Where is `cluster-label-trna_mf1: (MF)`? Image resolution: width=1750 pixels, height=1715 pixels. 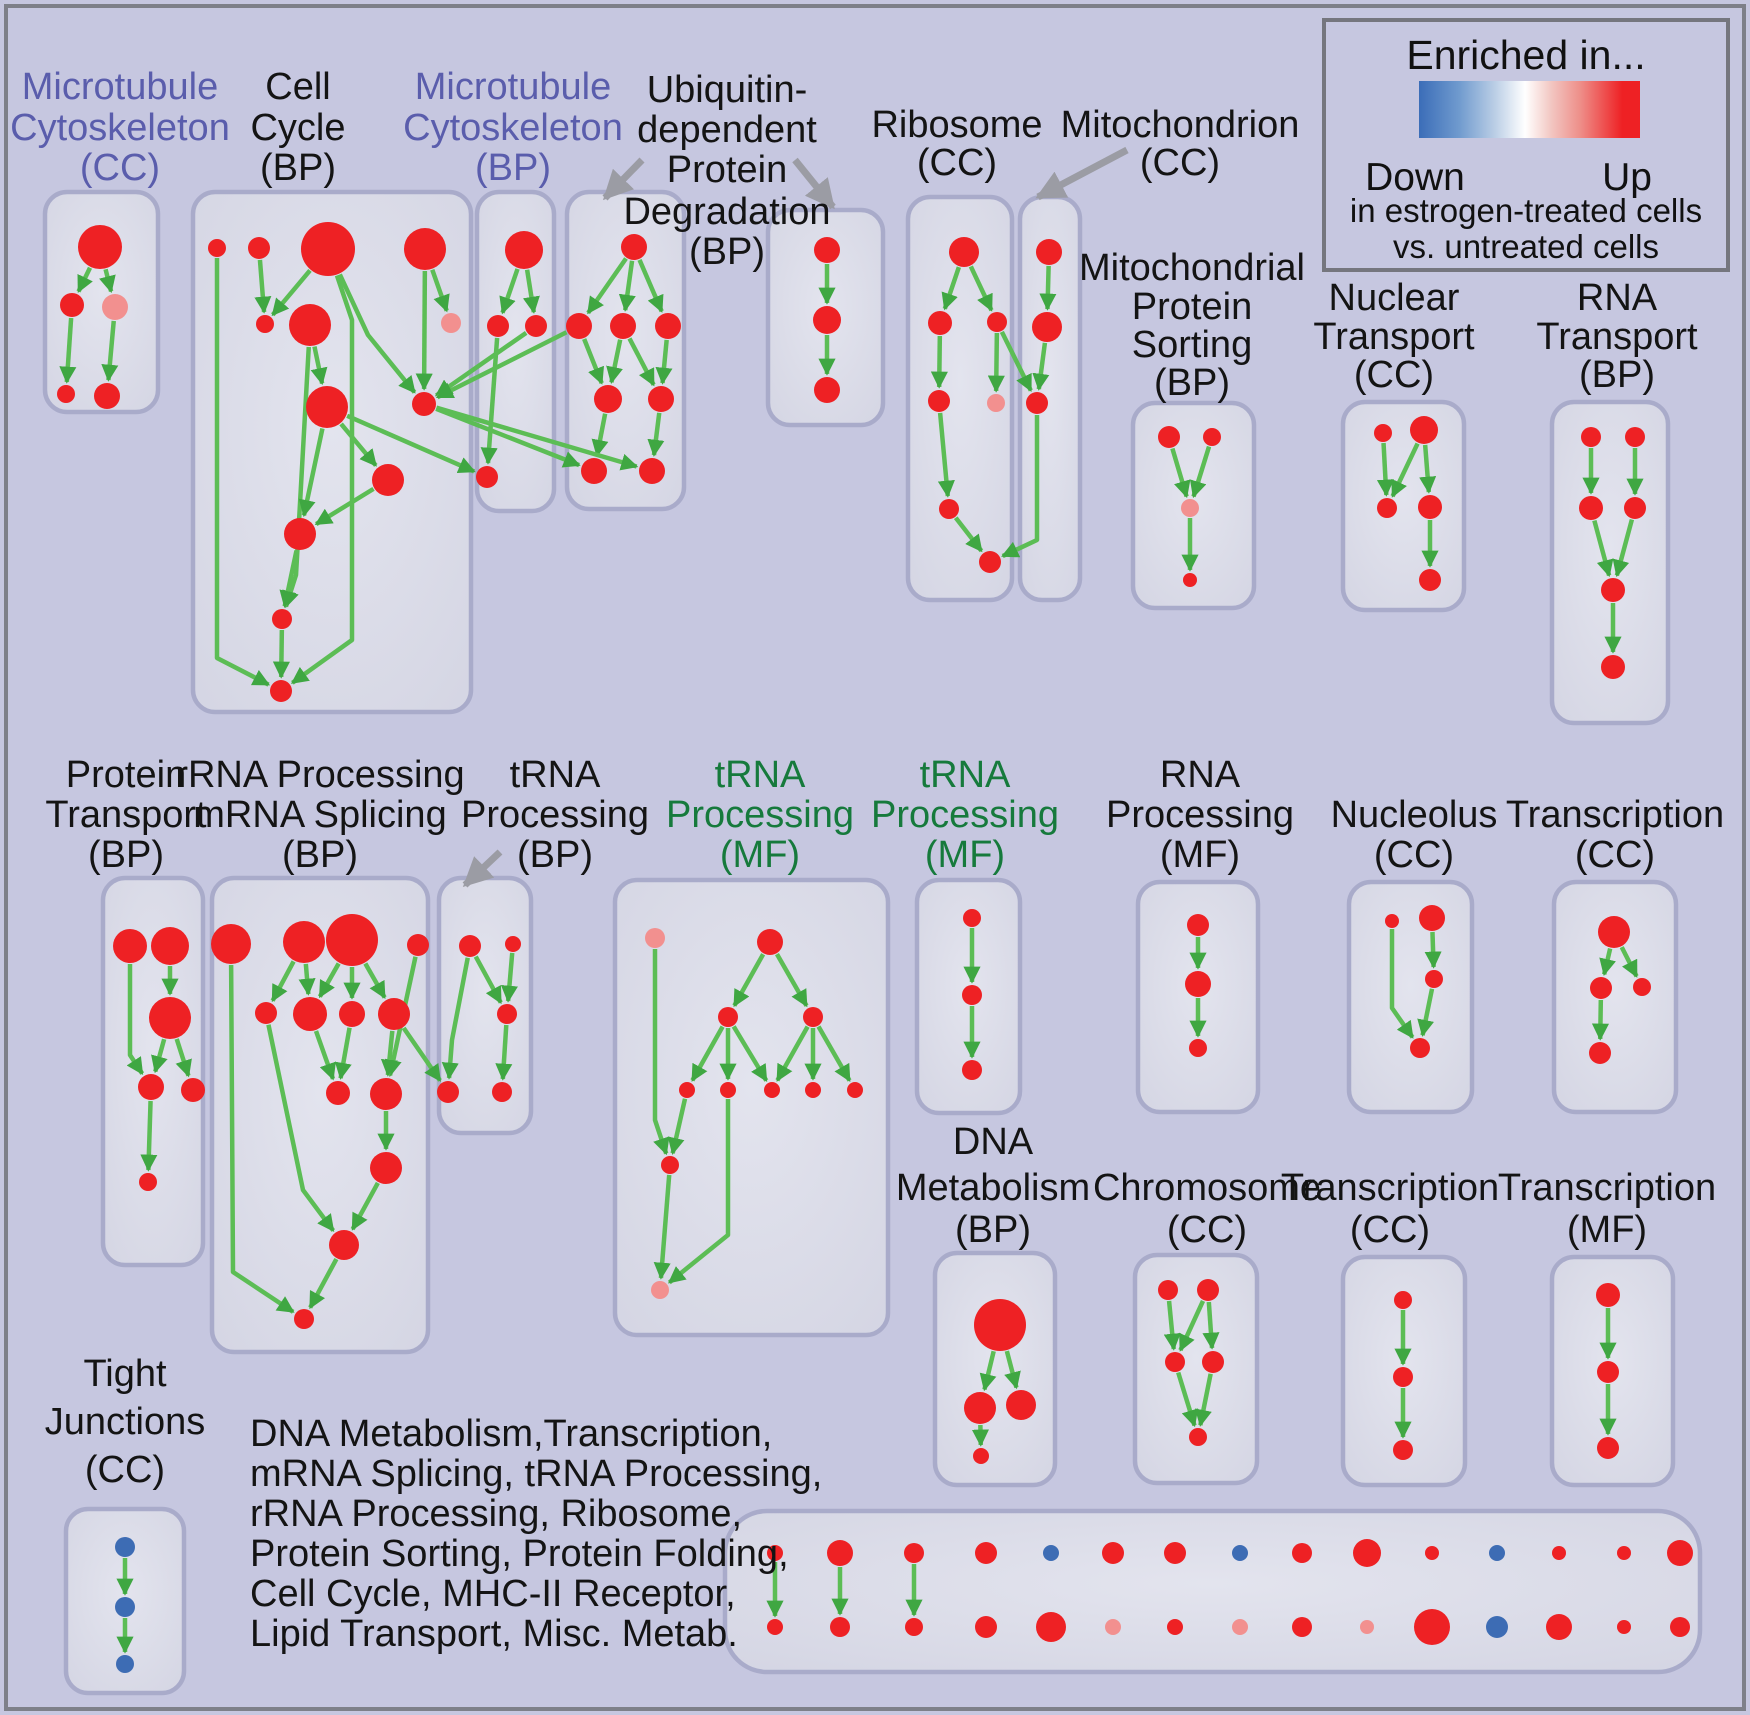 cluster-label-trna_mf1: (MF) is located at coordinates (760, 855).